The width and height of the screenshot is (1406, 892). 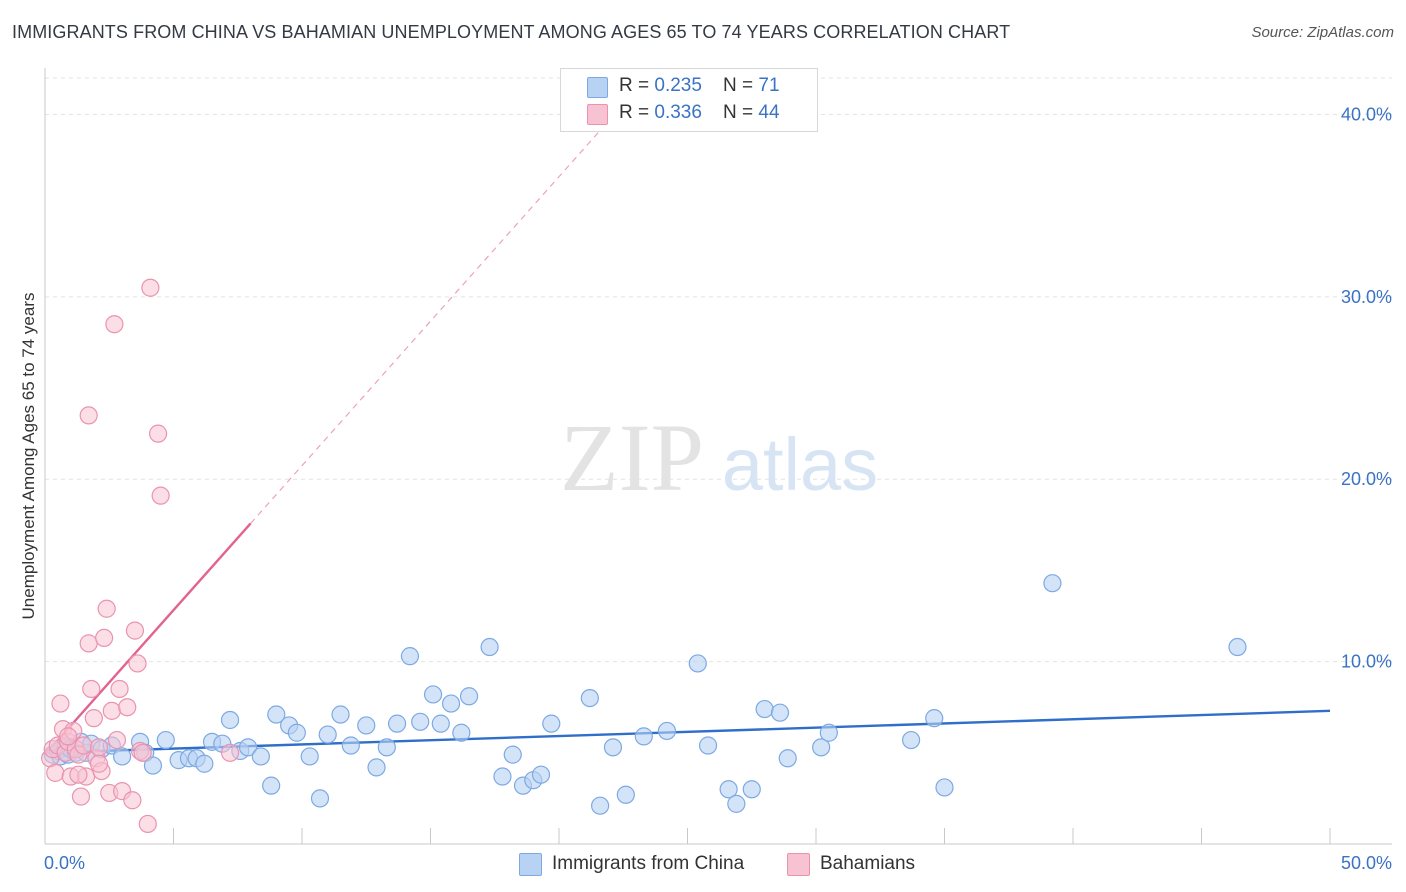 What do you see at coordinates (148, 639) in the screenshot?
I see `trend-line-bahamas` at bounding box center [148, 639].